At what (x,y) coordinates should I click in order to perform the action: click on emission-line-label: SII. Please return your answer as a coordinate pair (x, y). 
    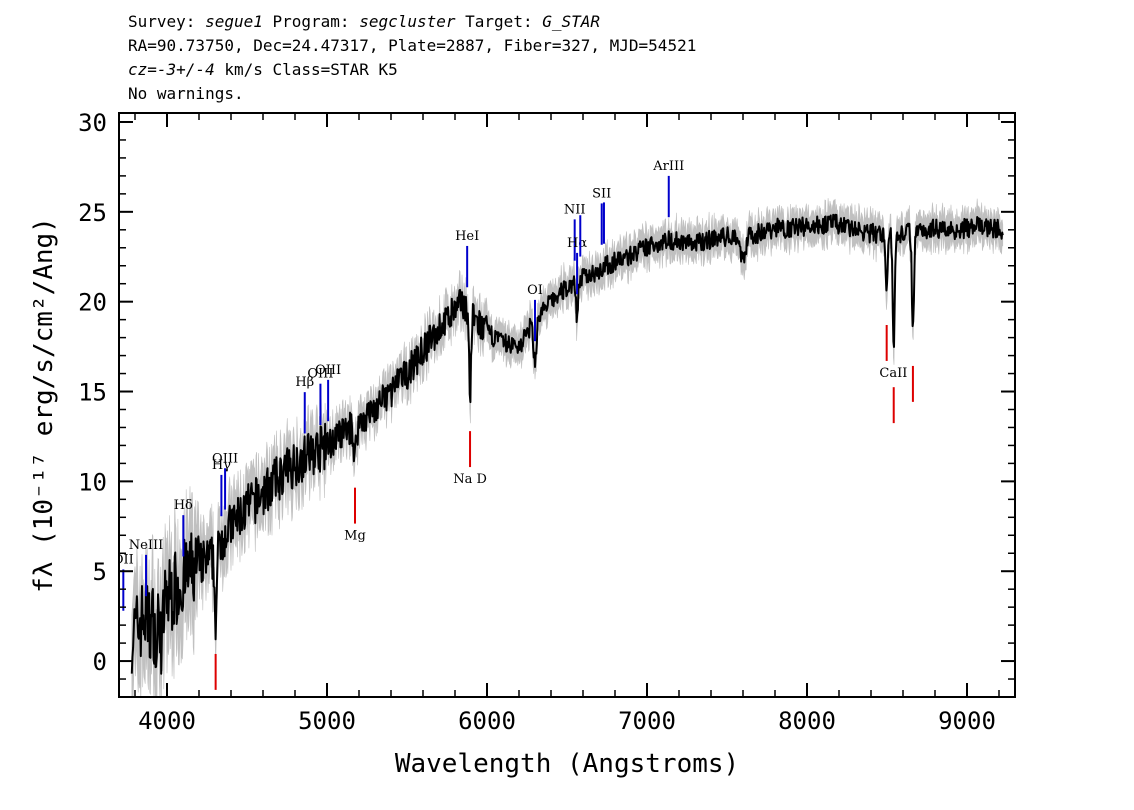
    Looking at the image, I should click on (601, 193).